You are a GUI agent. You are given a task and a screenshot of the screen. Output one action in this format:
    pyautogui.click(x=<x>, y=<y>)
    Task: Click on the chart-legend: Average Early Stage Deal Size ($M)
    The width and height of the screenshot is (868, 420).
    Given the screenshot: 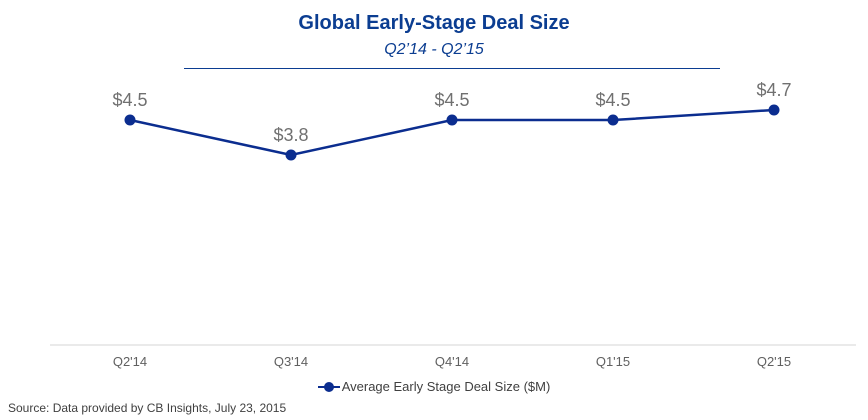 What is the action you would take?
    pyautogui.click(x=434, y=387)
    